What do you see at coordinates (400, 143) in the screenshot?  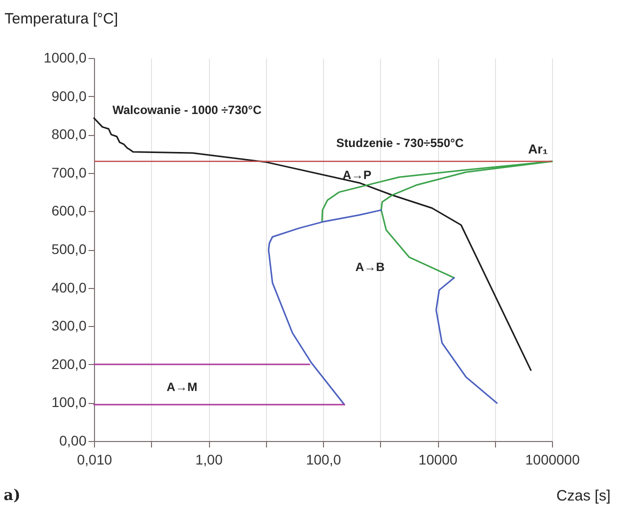 I see `annotation: Studzenie - 730÷550°C` at bounding box center [400, 143].